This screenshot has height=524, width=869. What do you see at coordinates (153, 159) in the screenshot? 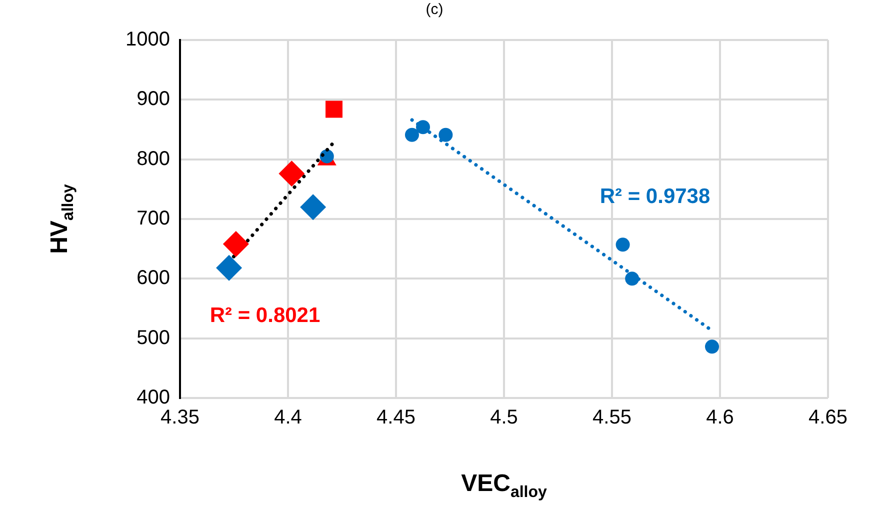
I see `y-tick-label: 800` at bounding box center [153, 159].